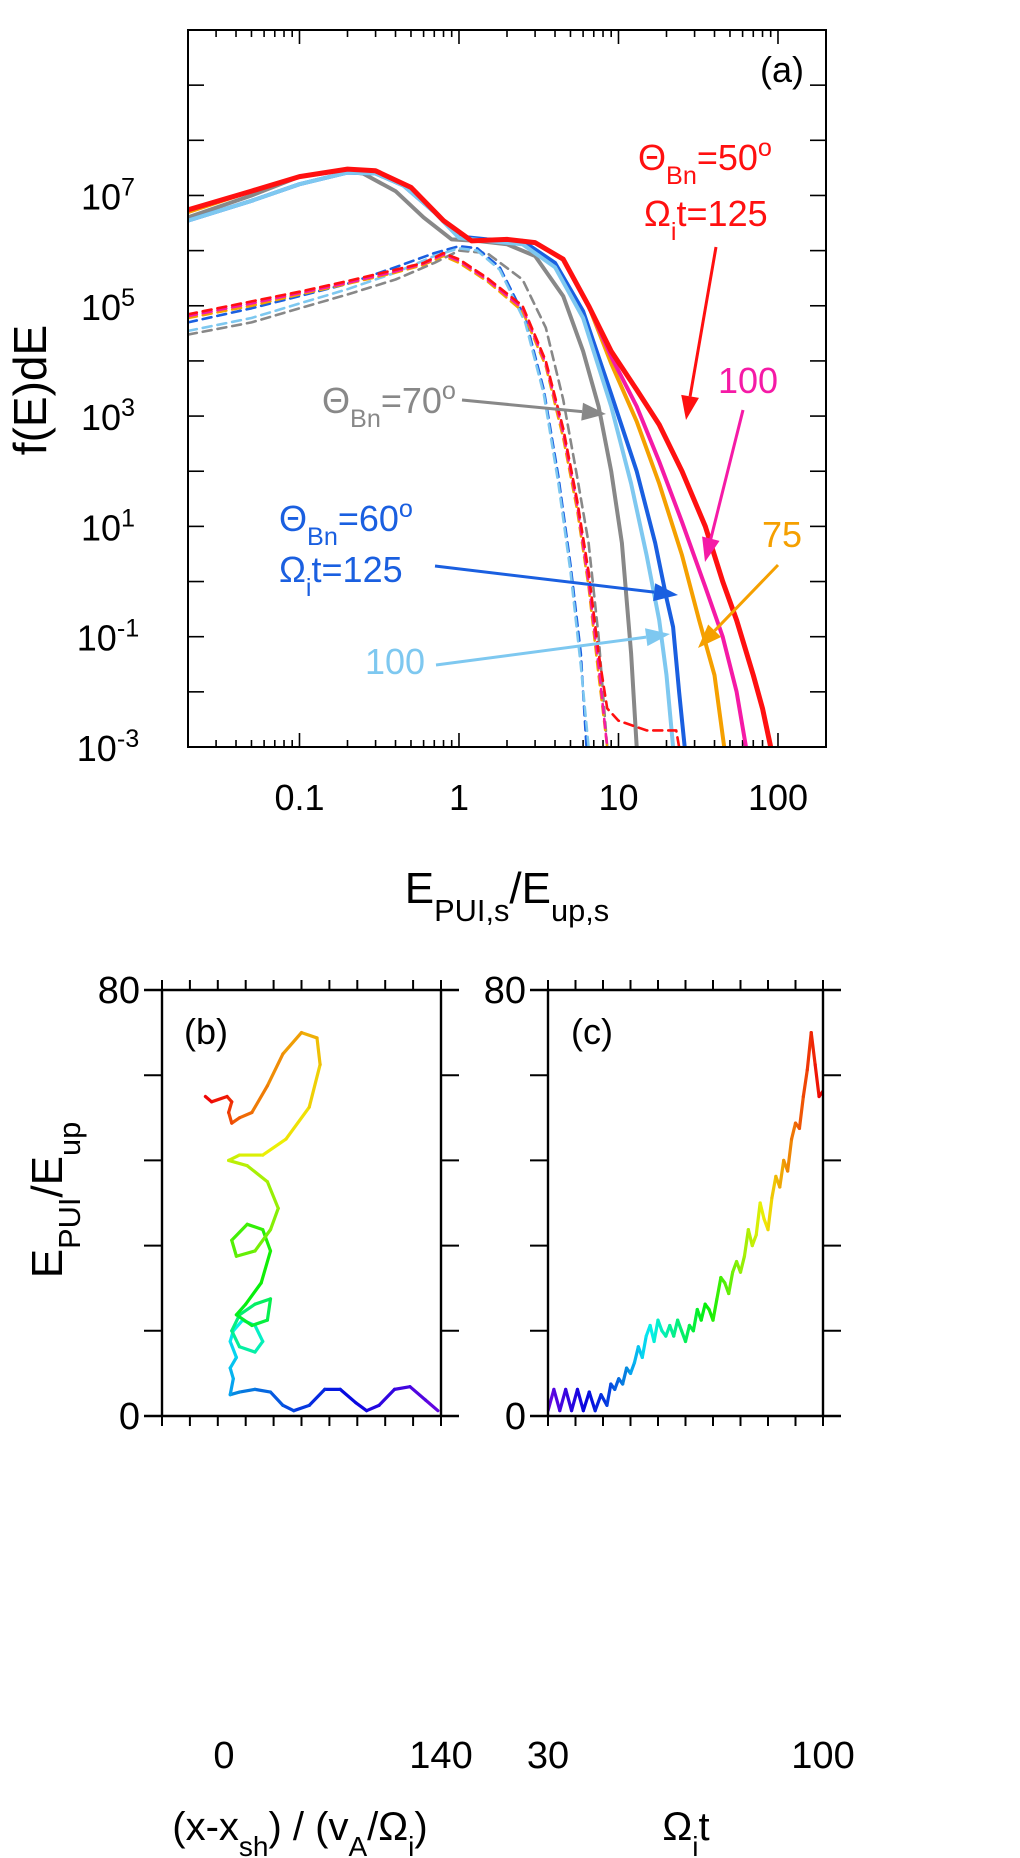  I want to click on x-axis-label-a: EPUI,s/Eup,s, so click(507, 896).